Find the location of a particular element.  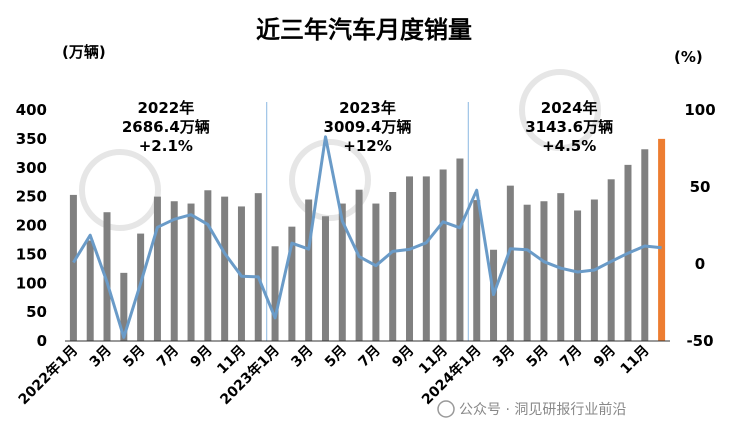

left-tick-label: 100 is located at coordinates (31, 283).